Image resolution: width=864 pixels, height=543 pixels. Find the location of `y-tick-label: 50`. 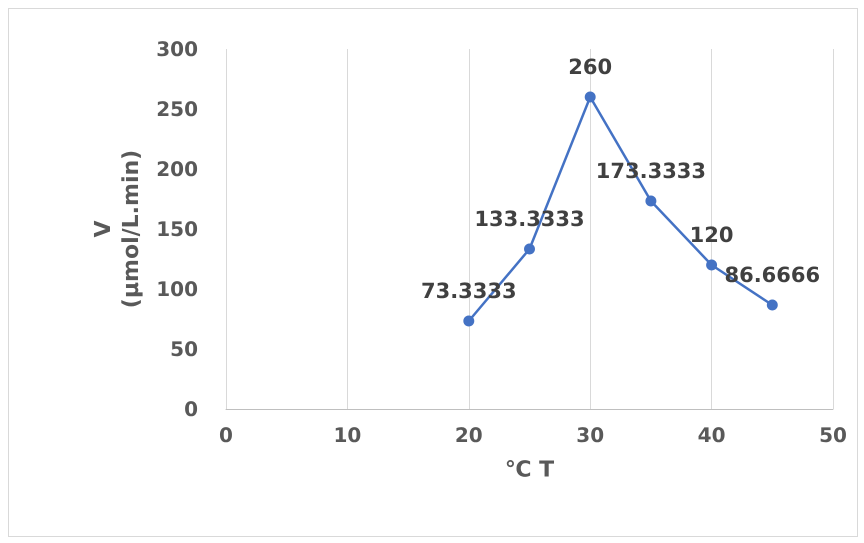

y-tick-label: 50 is located at coordinates (184, 349).